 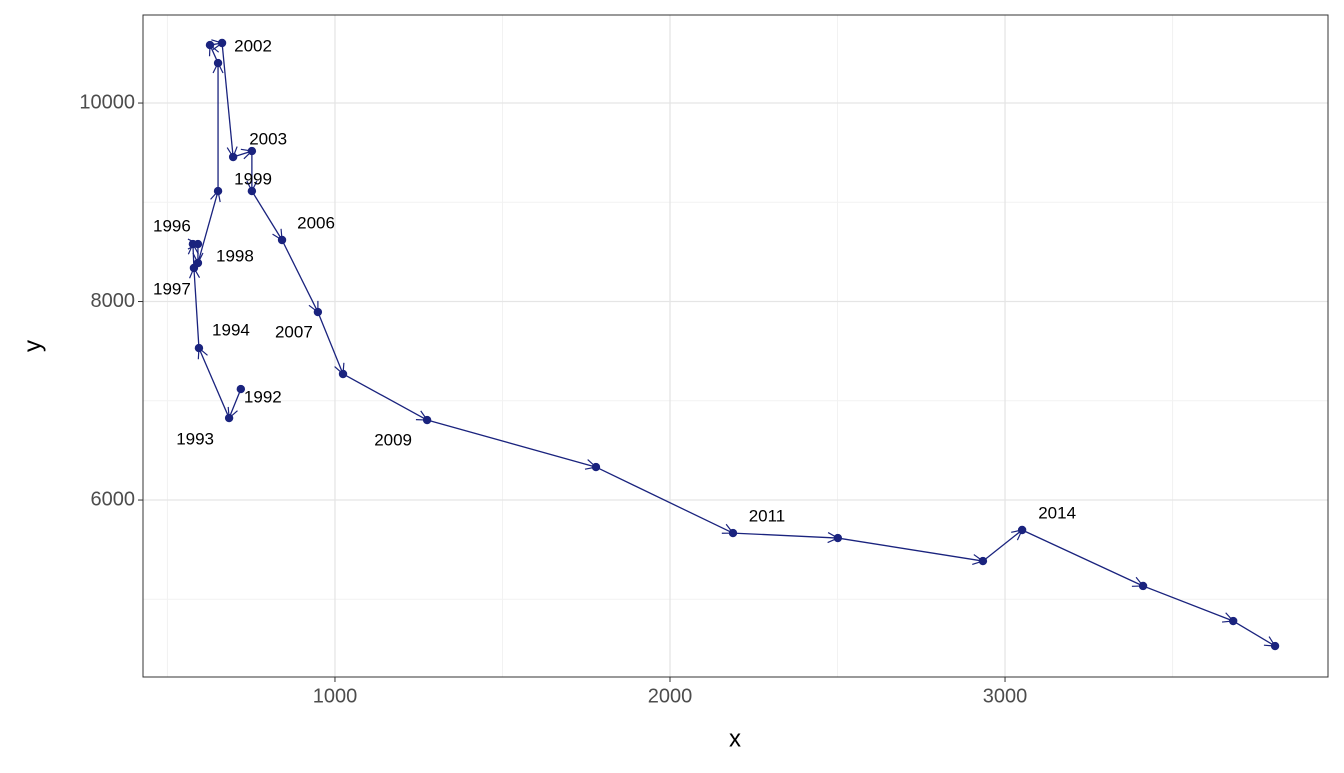 I want to click on point-label: 2009, so click(x=393, y=440).